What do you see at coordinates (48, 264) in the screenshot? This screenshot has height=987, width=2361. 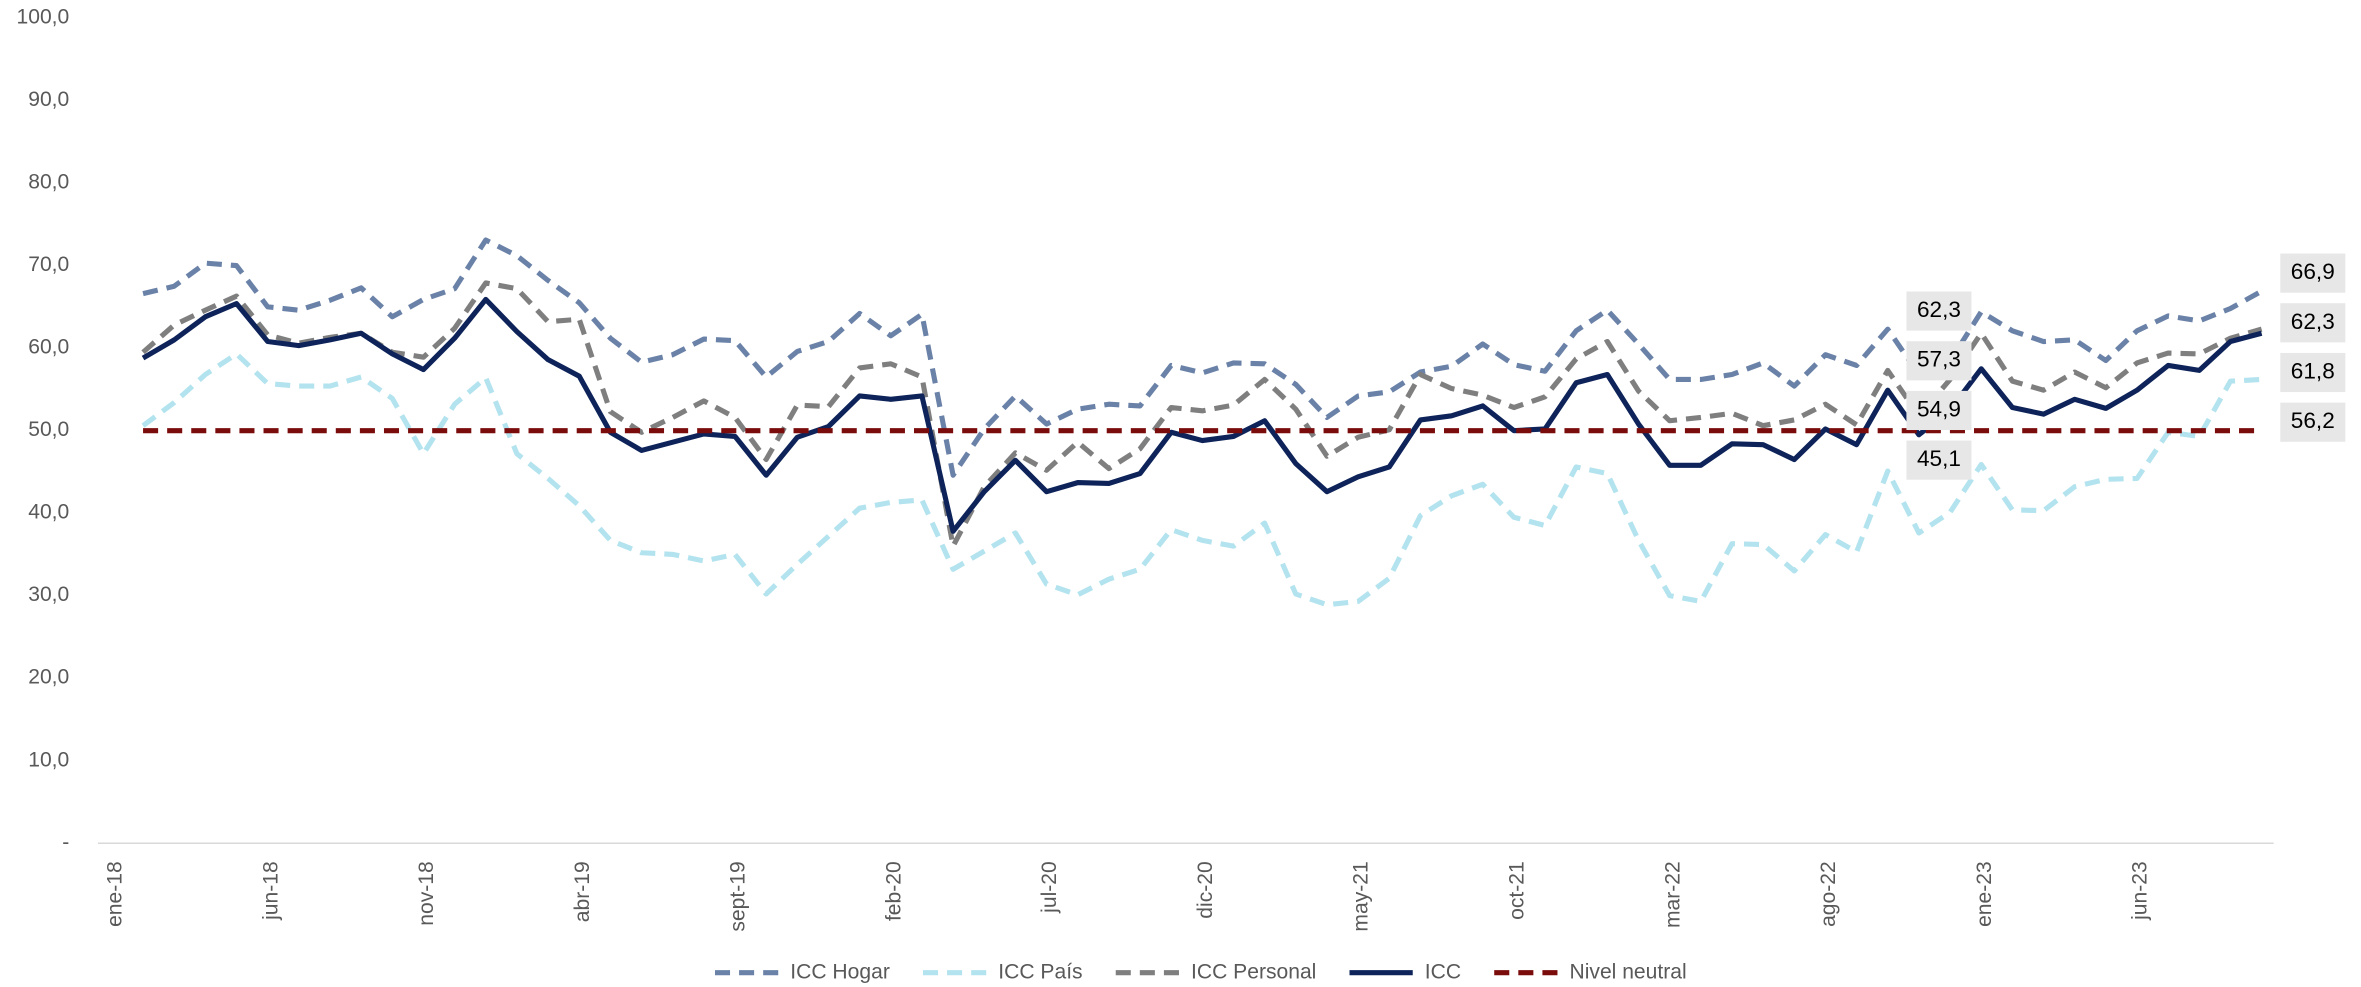 I see `y-tick-label: 70,0` at bounding box center [48, 264].